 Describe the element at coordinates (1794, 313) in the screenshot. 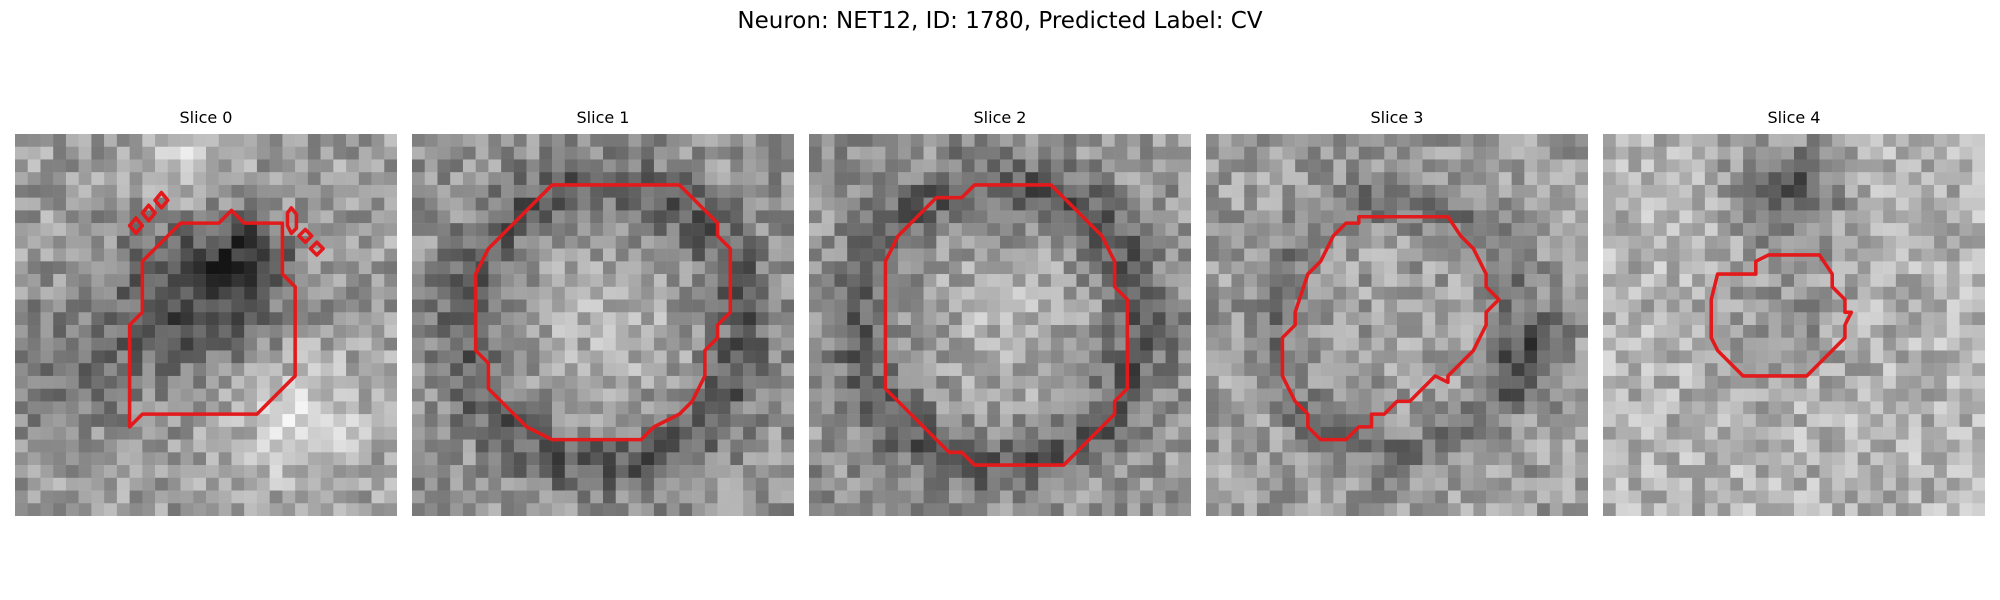

I see `slice-panel-4: Slice 4` at that location.